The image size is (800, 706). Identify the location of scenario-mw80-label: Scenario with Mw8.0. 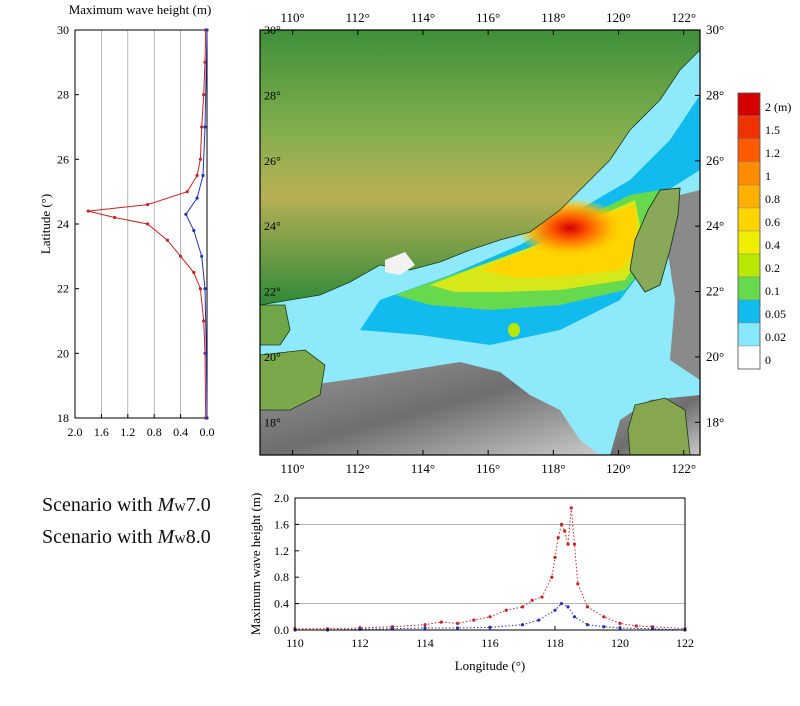
(126, 537).